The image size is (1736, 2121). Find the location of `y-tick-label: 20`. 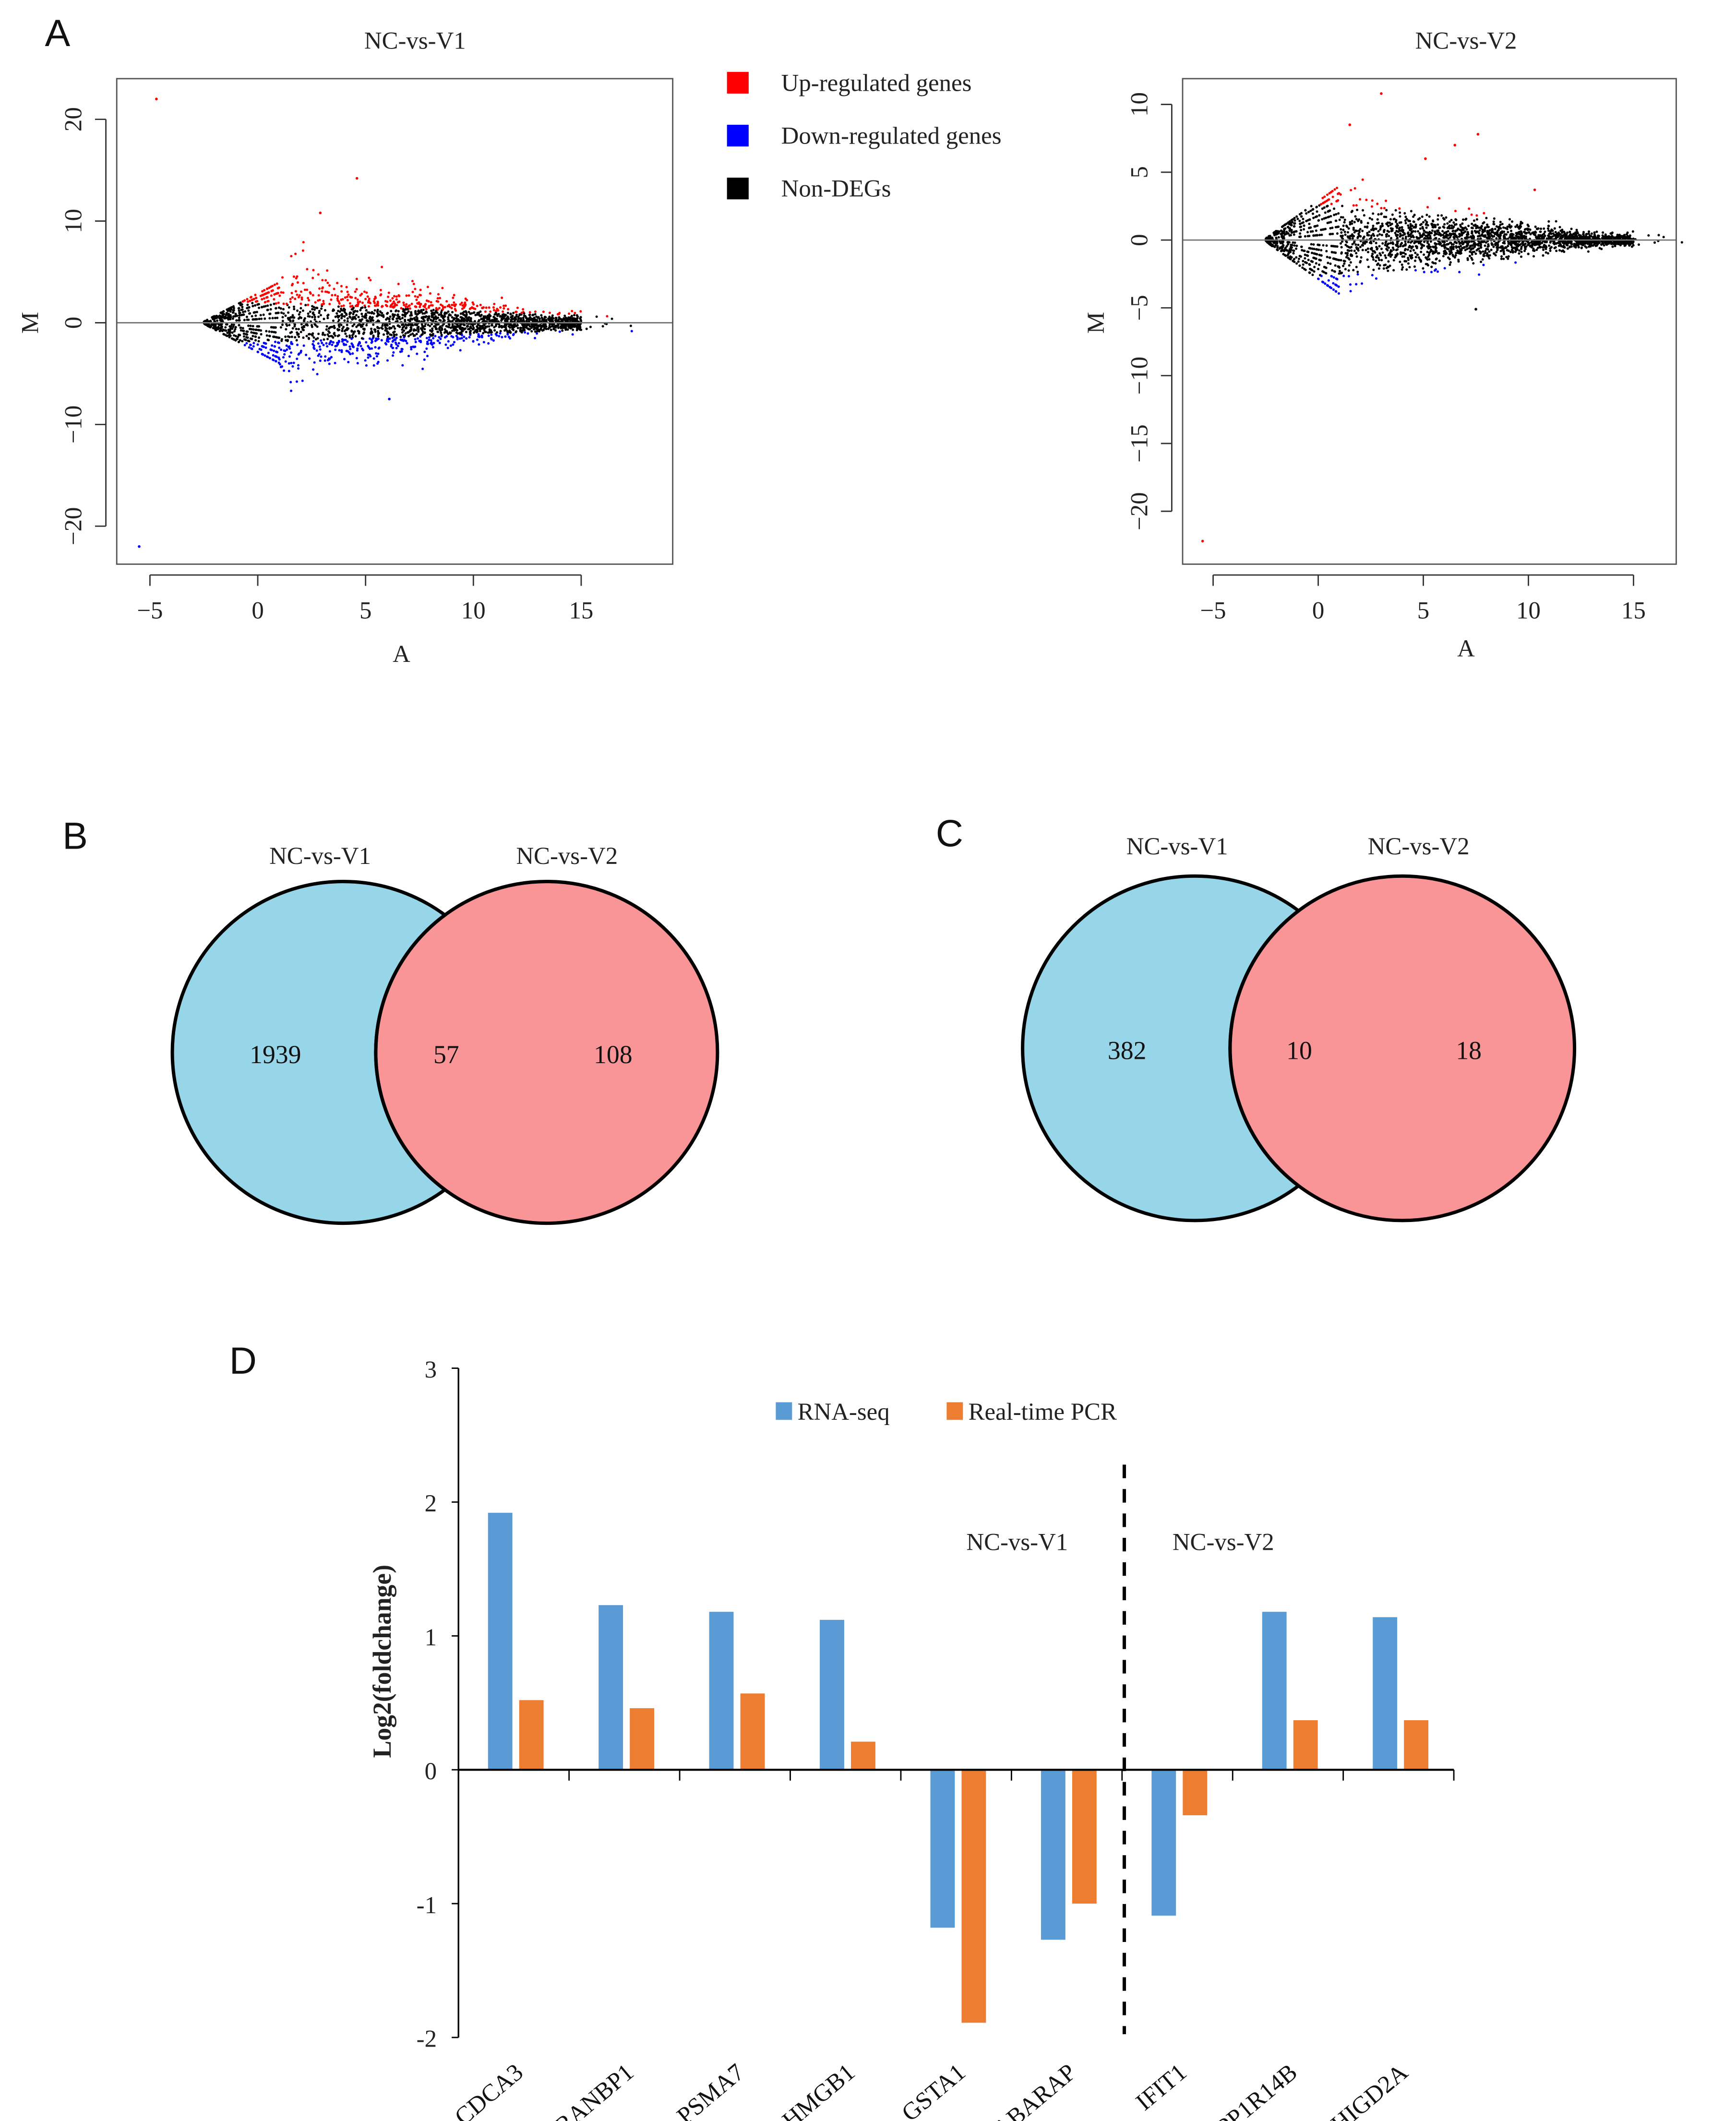

y-tick-label: 20 is located at coordinates (73, 119).